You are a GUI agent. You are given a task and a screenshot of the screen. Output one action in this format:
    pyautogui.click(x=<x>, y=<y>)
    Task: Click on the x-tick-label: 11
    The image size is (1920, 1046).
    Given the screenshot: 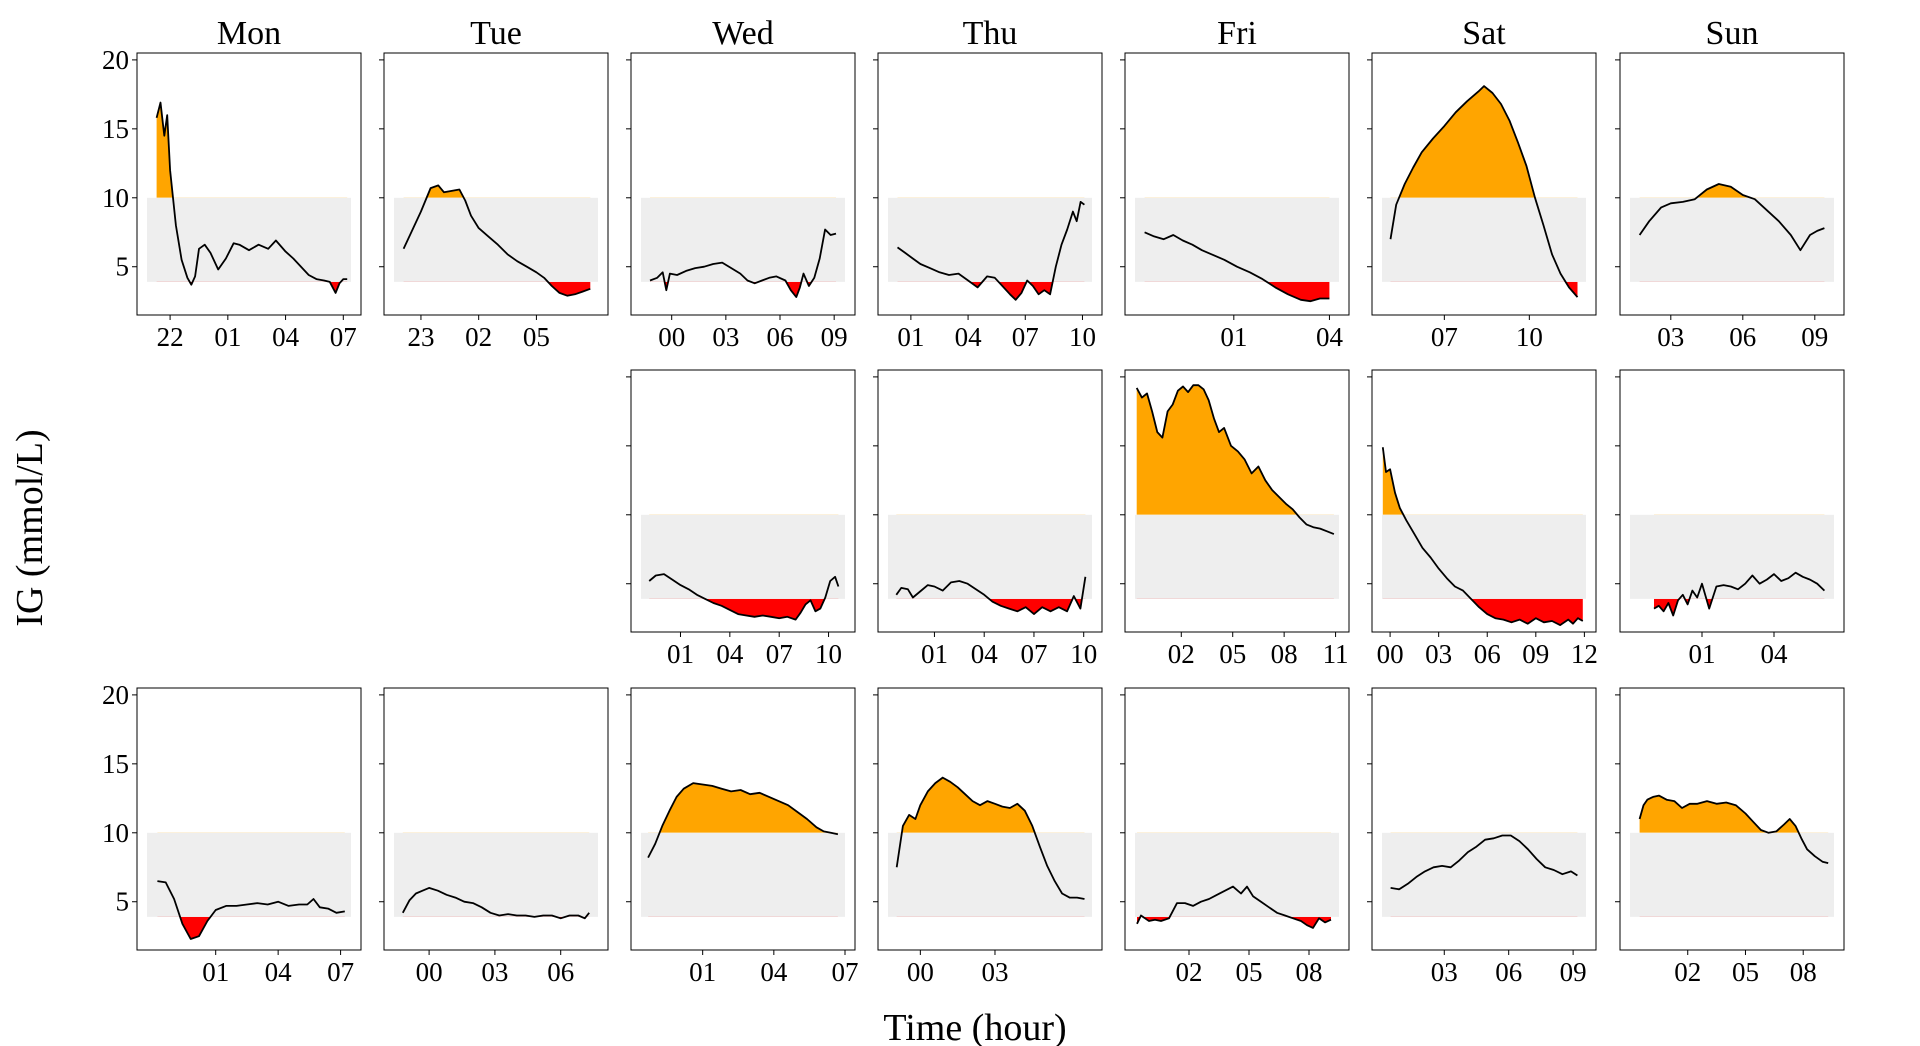 What is the action you would take?
    pyautogui.click(x=1336, y=654)
    